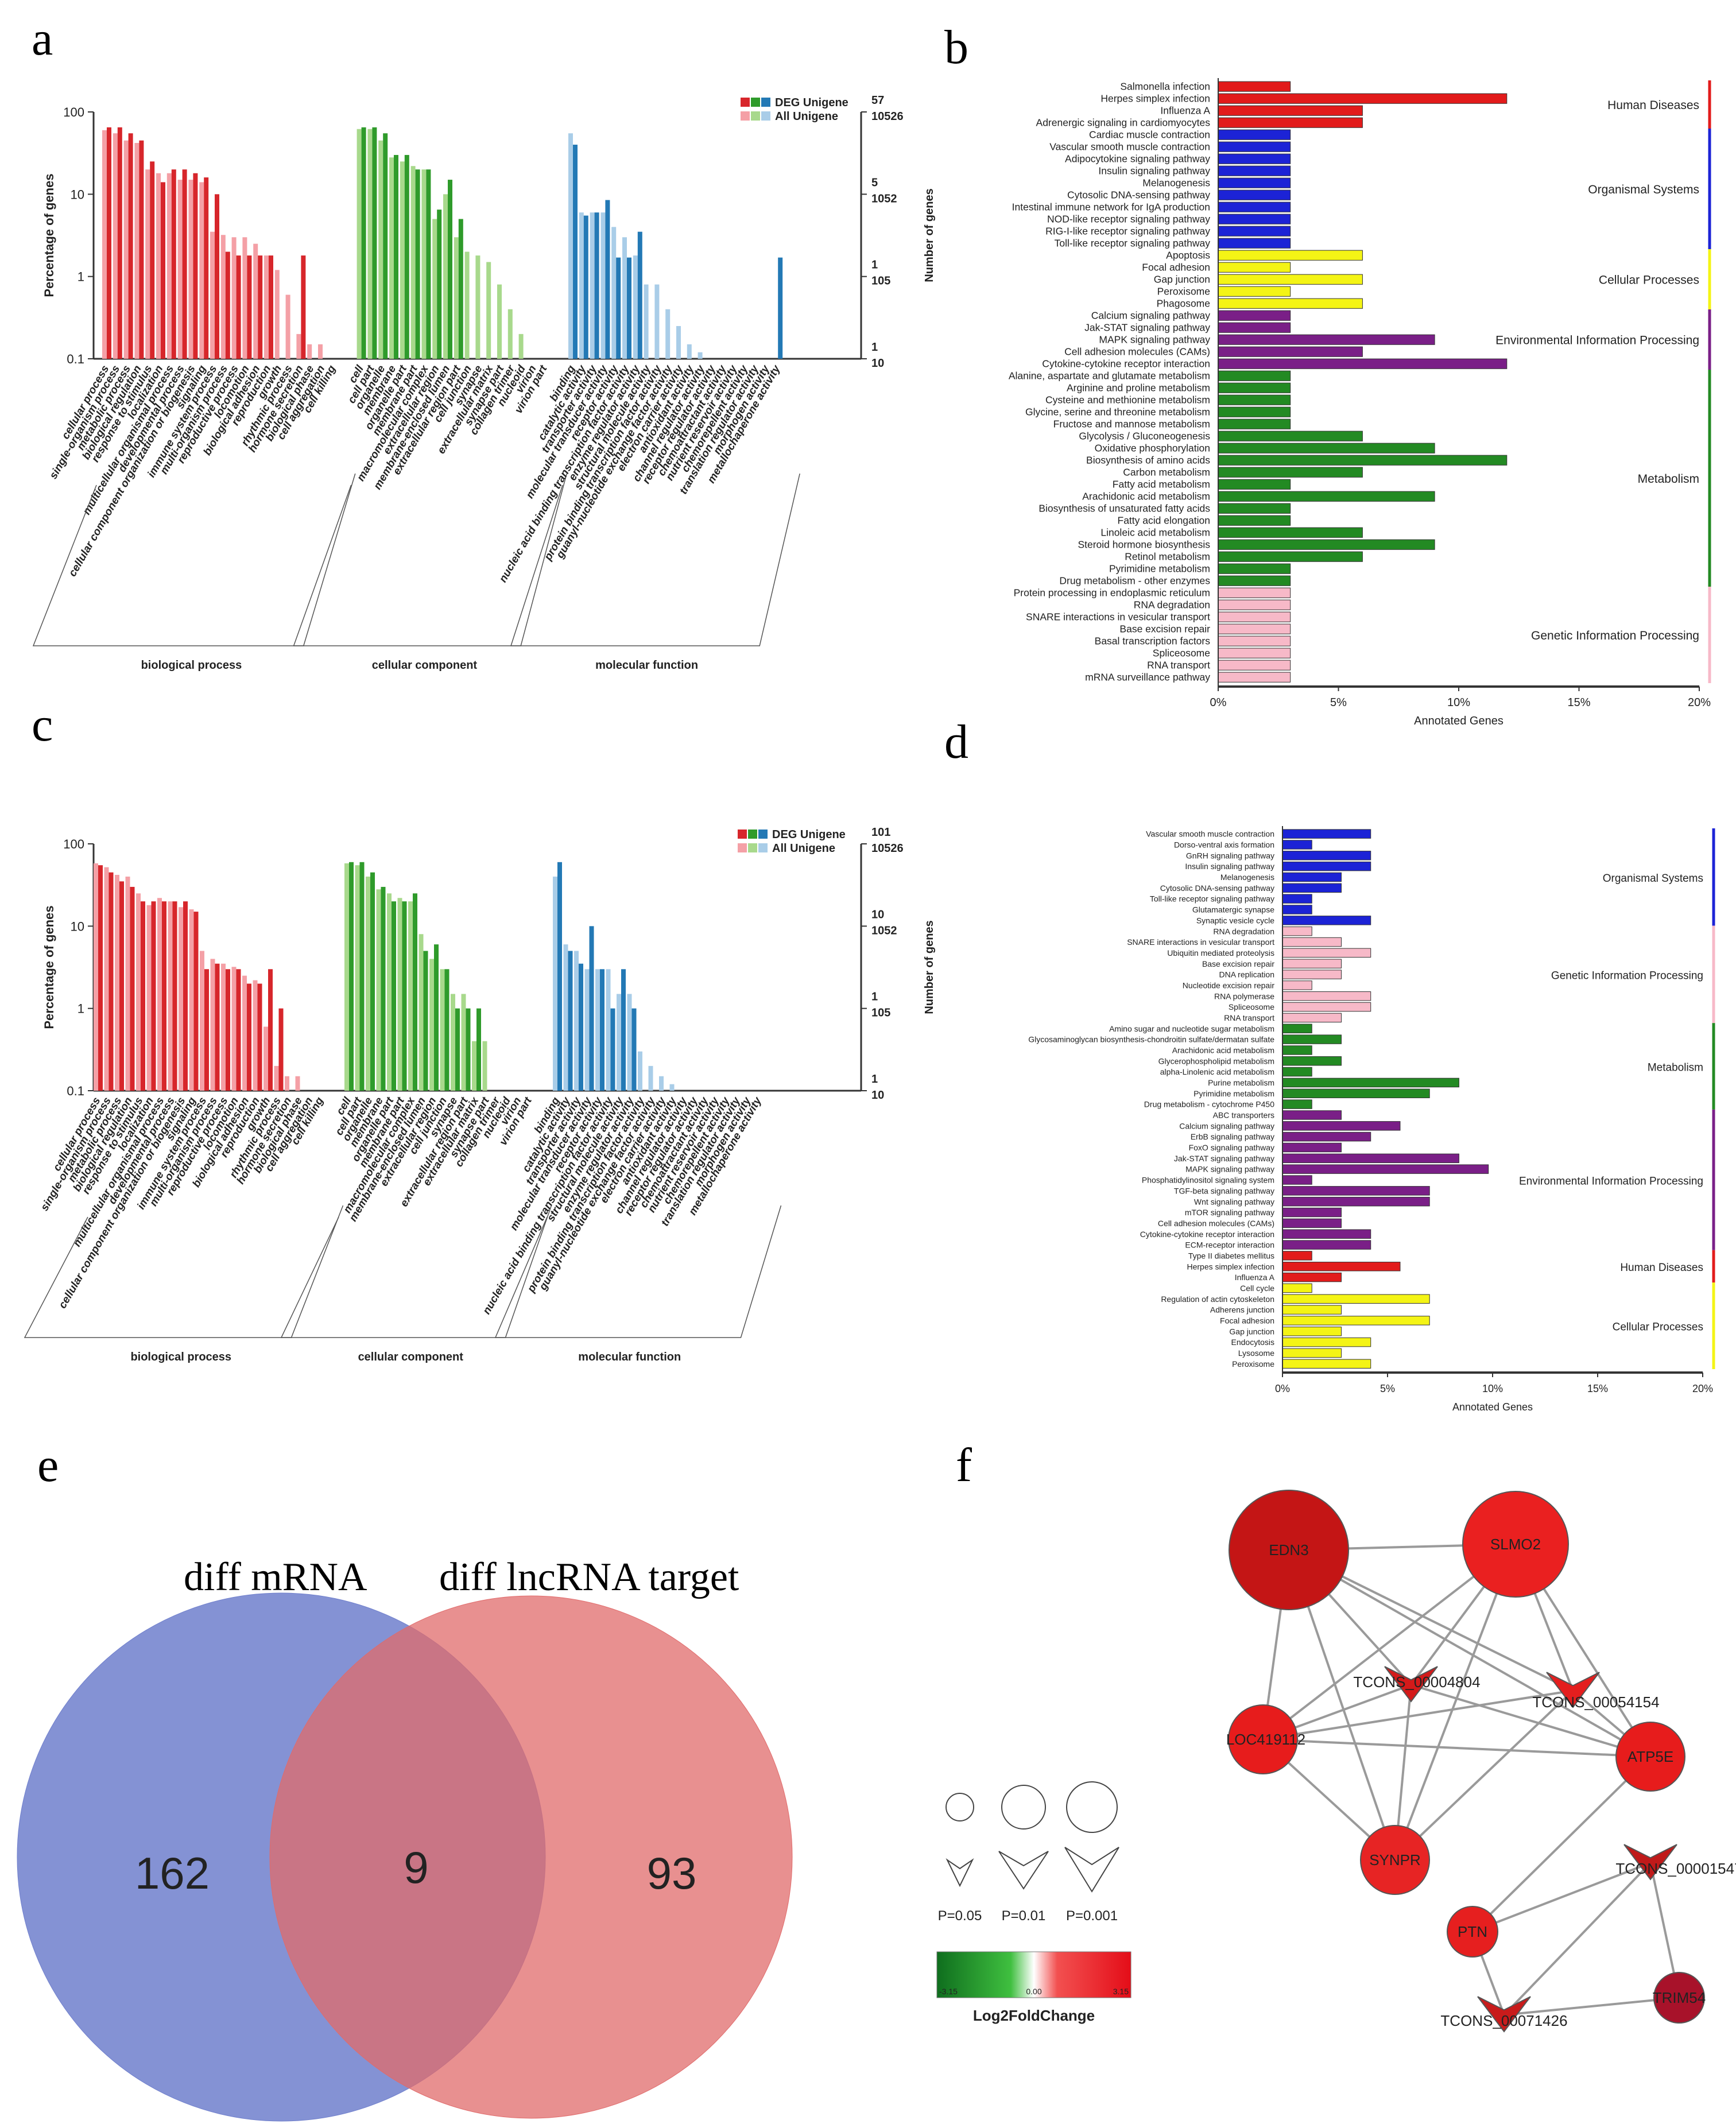  What do you see at coordinates (1129, 146) in the screenshot?
I see `pathway-label-vascular-smooth-muscle-contraction: Vascular smooth muscle contraction` at bounding box center [1129, 146].